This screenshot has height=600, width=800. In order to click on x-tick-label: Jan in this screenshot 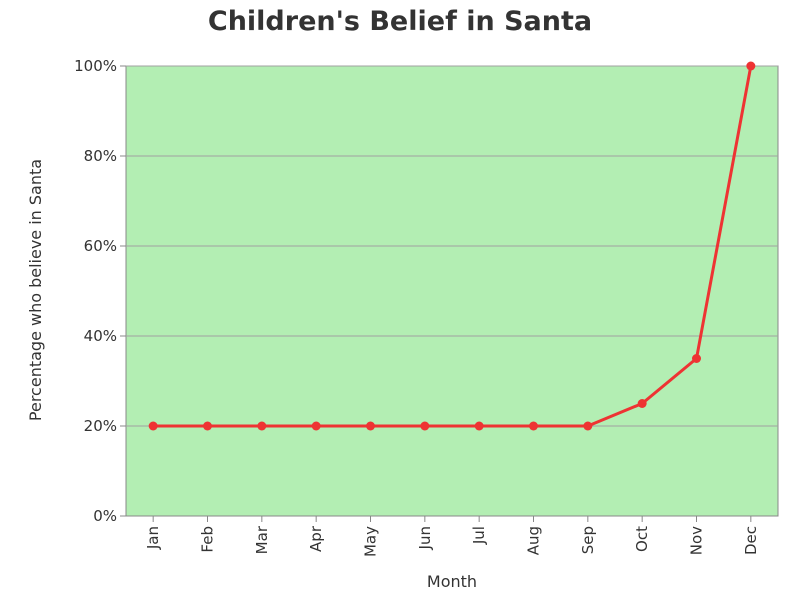, I will do `click(153, 538)`.